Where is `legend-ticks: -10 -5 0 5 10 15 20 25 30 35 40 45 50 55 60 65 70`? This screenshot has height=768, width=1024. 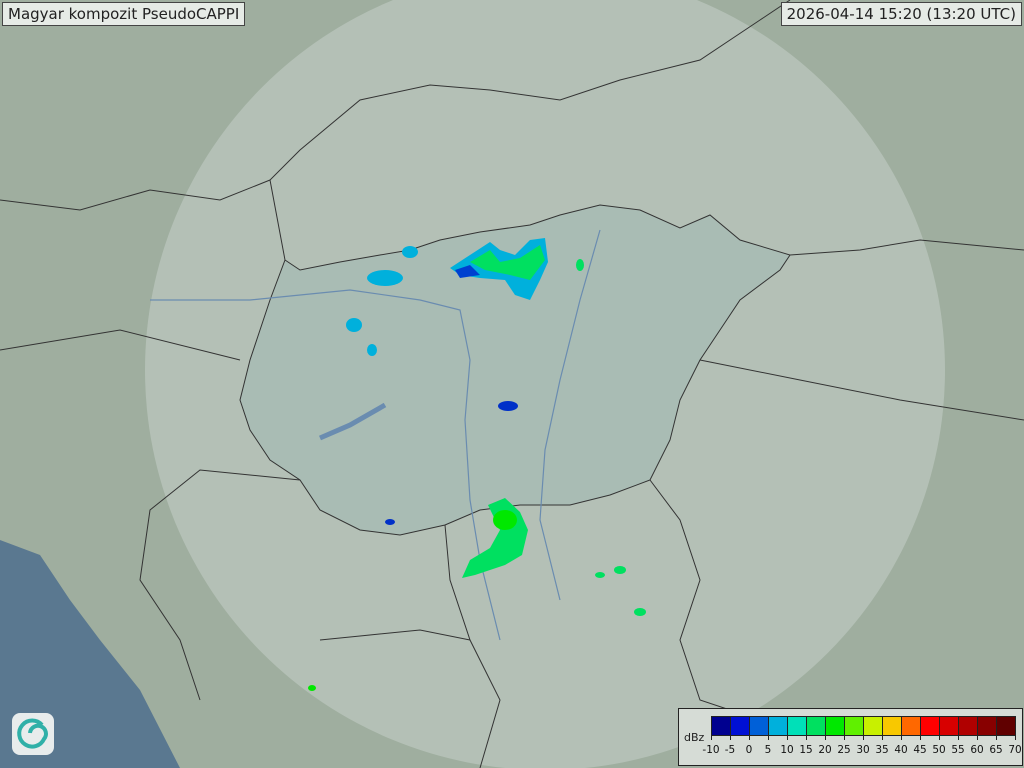 legend-ticks: -10 -5 0 5 10 15 20 25 30 35 40 45 50 55 60 65 70 is located at coordinates (862, 748).